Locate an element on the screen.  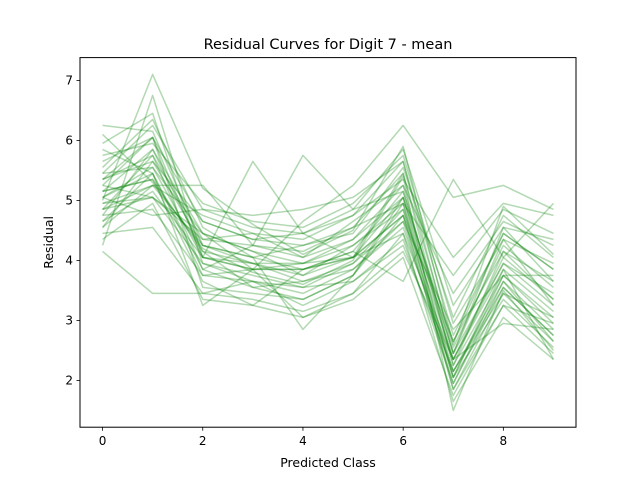
x-axis-ticks: 0 2 4 6 8 is located at coordinates (303, 437).